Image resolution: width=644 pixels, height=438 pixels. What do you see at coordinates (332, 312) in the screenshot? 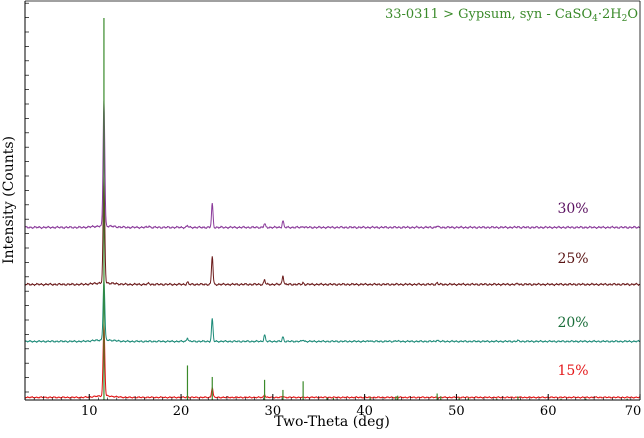
I see `series-line` at bounding box center [332, 312].